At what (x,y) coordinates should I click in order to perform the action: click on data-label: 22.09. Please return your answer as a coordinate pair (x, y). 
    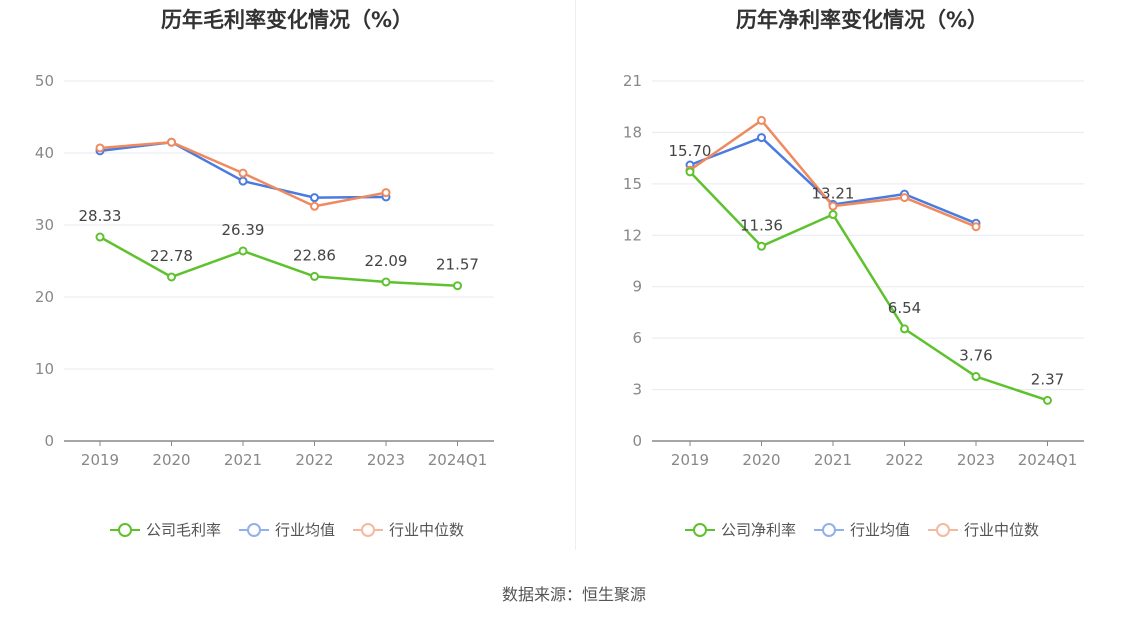
    Looking at the image, I should click on (386, 261).